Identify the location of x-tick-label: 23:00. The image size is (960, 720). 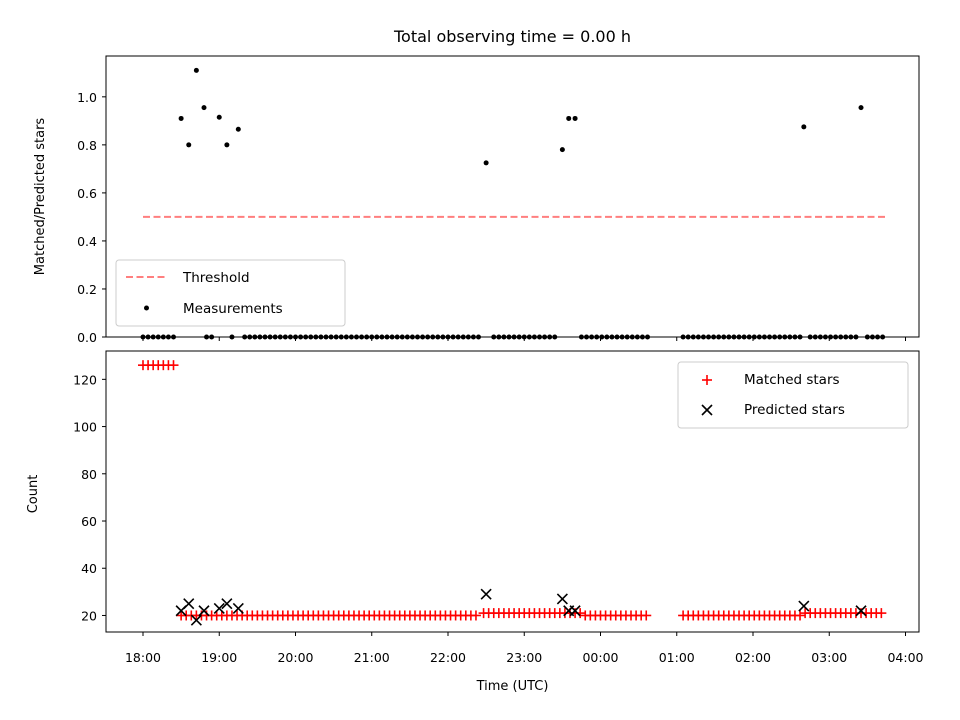
(524, 657).